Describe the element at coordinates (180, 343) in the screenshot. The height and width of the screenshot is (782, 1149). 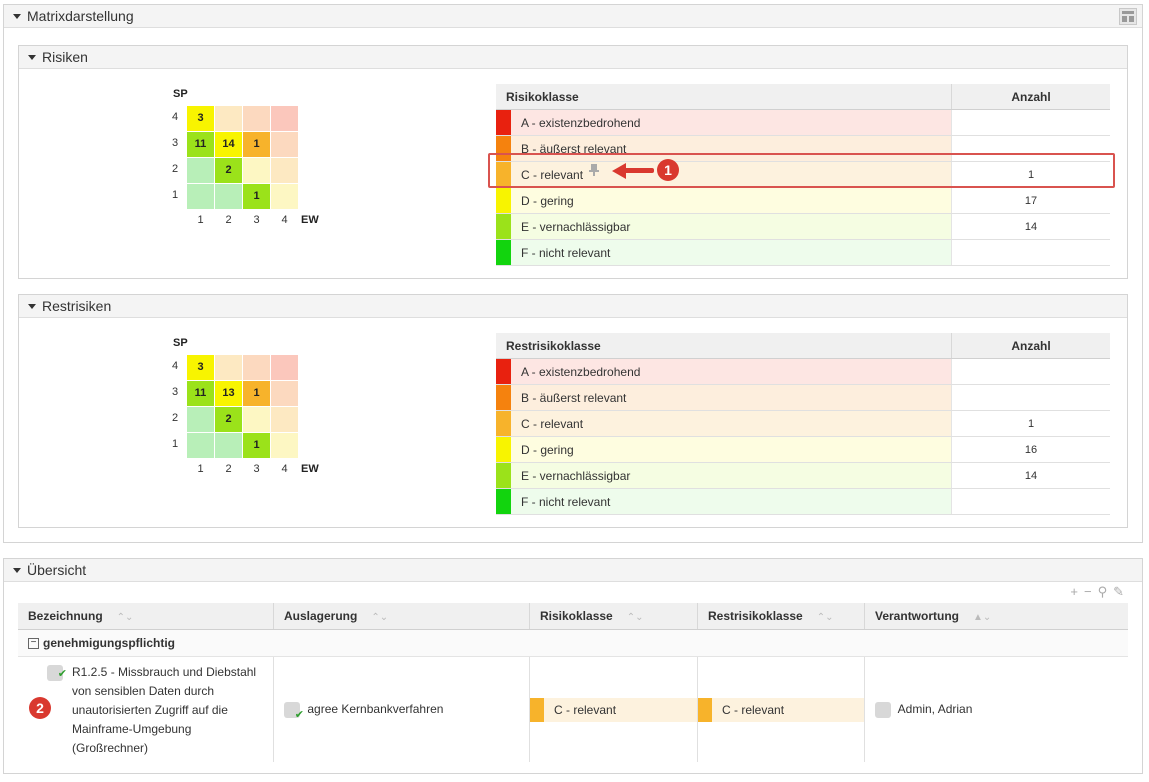
I see `y-axis-label: SP` at that location.